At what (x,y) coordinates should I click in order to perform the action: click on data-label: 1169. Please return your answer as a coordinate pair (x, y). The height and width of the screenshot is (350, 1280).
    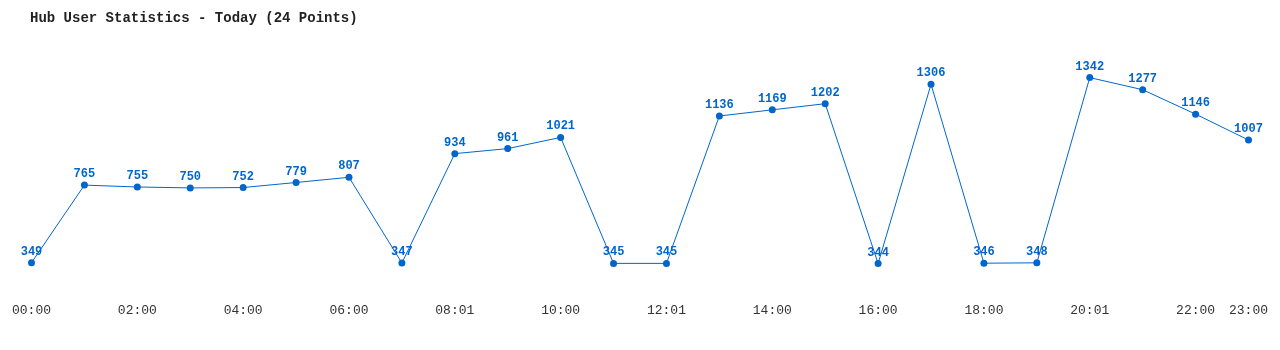
    Looking at the image, I should click on (772, 98).